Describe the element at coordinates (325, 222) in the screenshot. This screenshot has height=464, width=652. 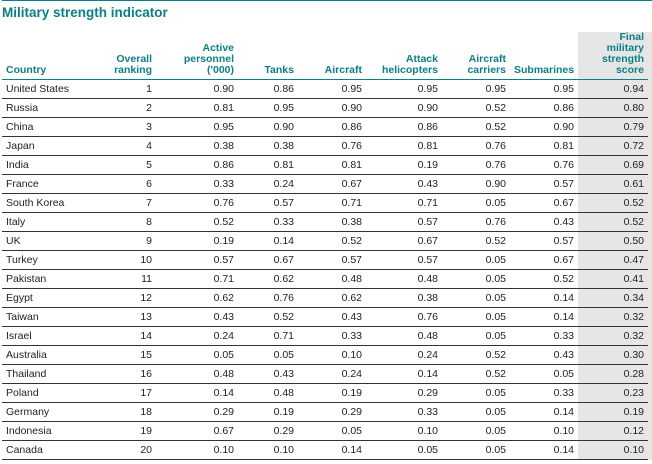
I see `table-row: Italy 8 0.52 0.33 0.38 0.57 0.76 0.43 0.52` at that location.